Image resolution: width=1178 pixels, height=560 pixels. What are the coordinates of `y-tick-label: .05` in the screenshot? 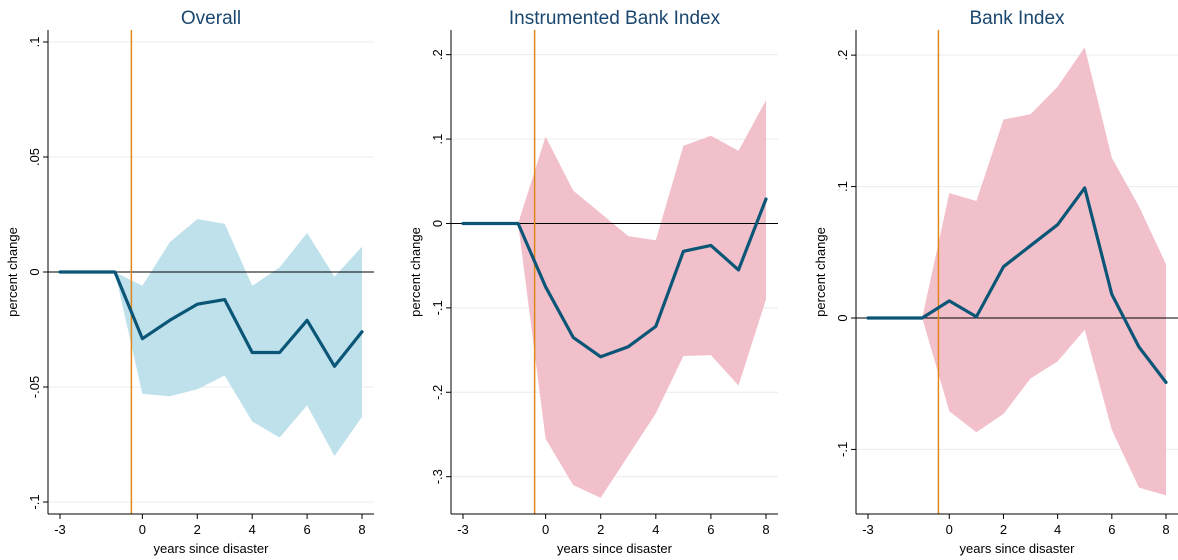 It's located at (34, 157).